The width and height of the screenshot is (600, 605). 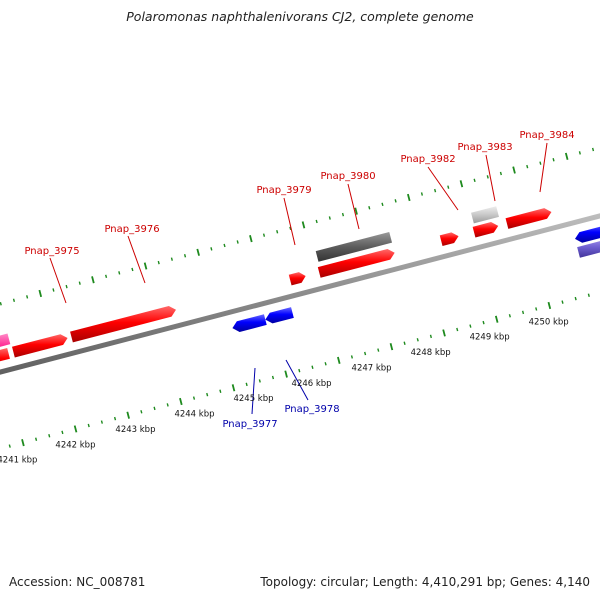 What do you see at coordinates (5, 340) in the screenshot?
I see `gene-arrow-pink` at bounding box center [5, 340].